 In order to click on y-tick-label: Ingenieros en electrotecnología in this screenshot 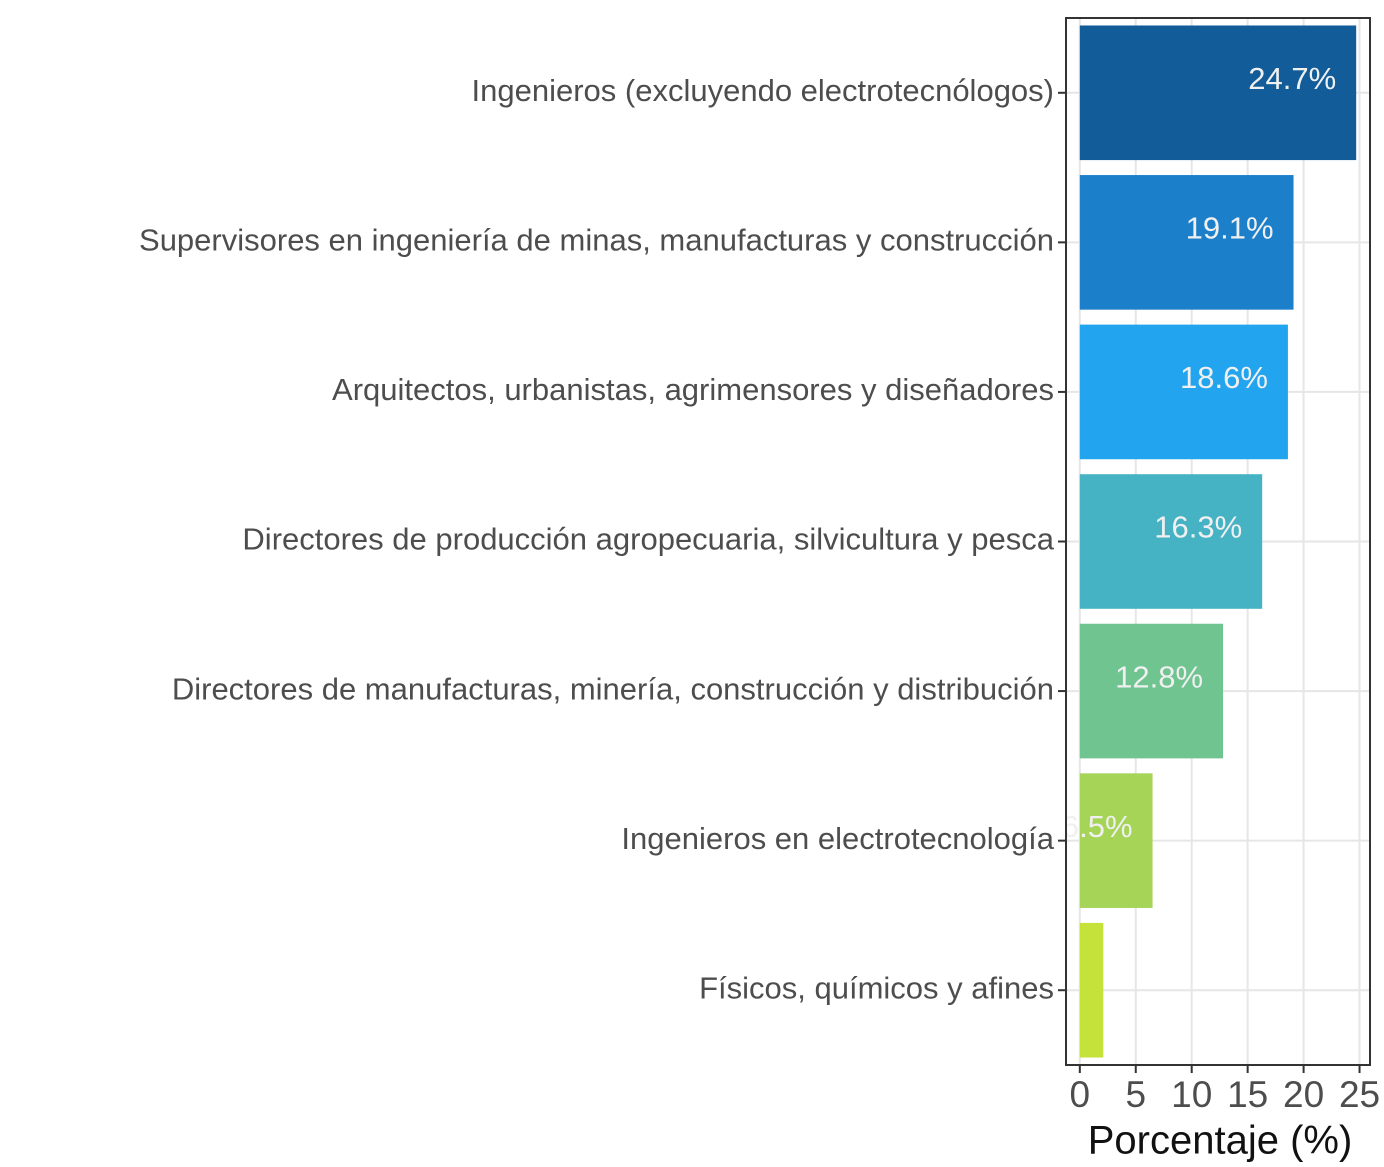, I will do `click(837, 838)`.